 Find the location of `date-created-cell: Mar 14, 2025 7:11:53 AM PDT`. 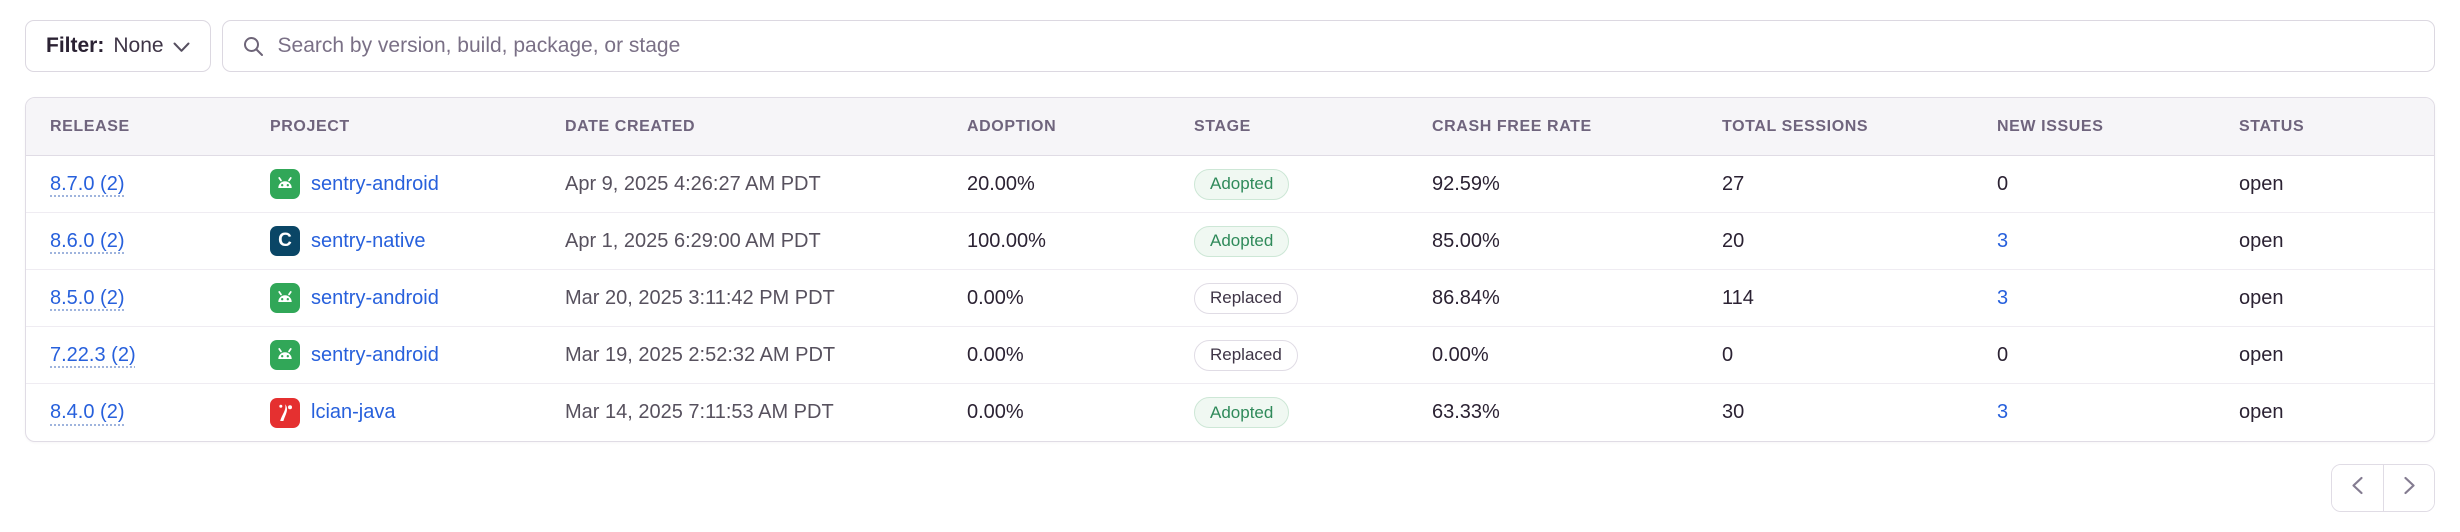

date-created-cell: Mar 14, 2025 7:11:53 AM PDT is located at coordinates (699, 412).